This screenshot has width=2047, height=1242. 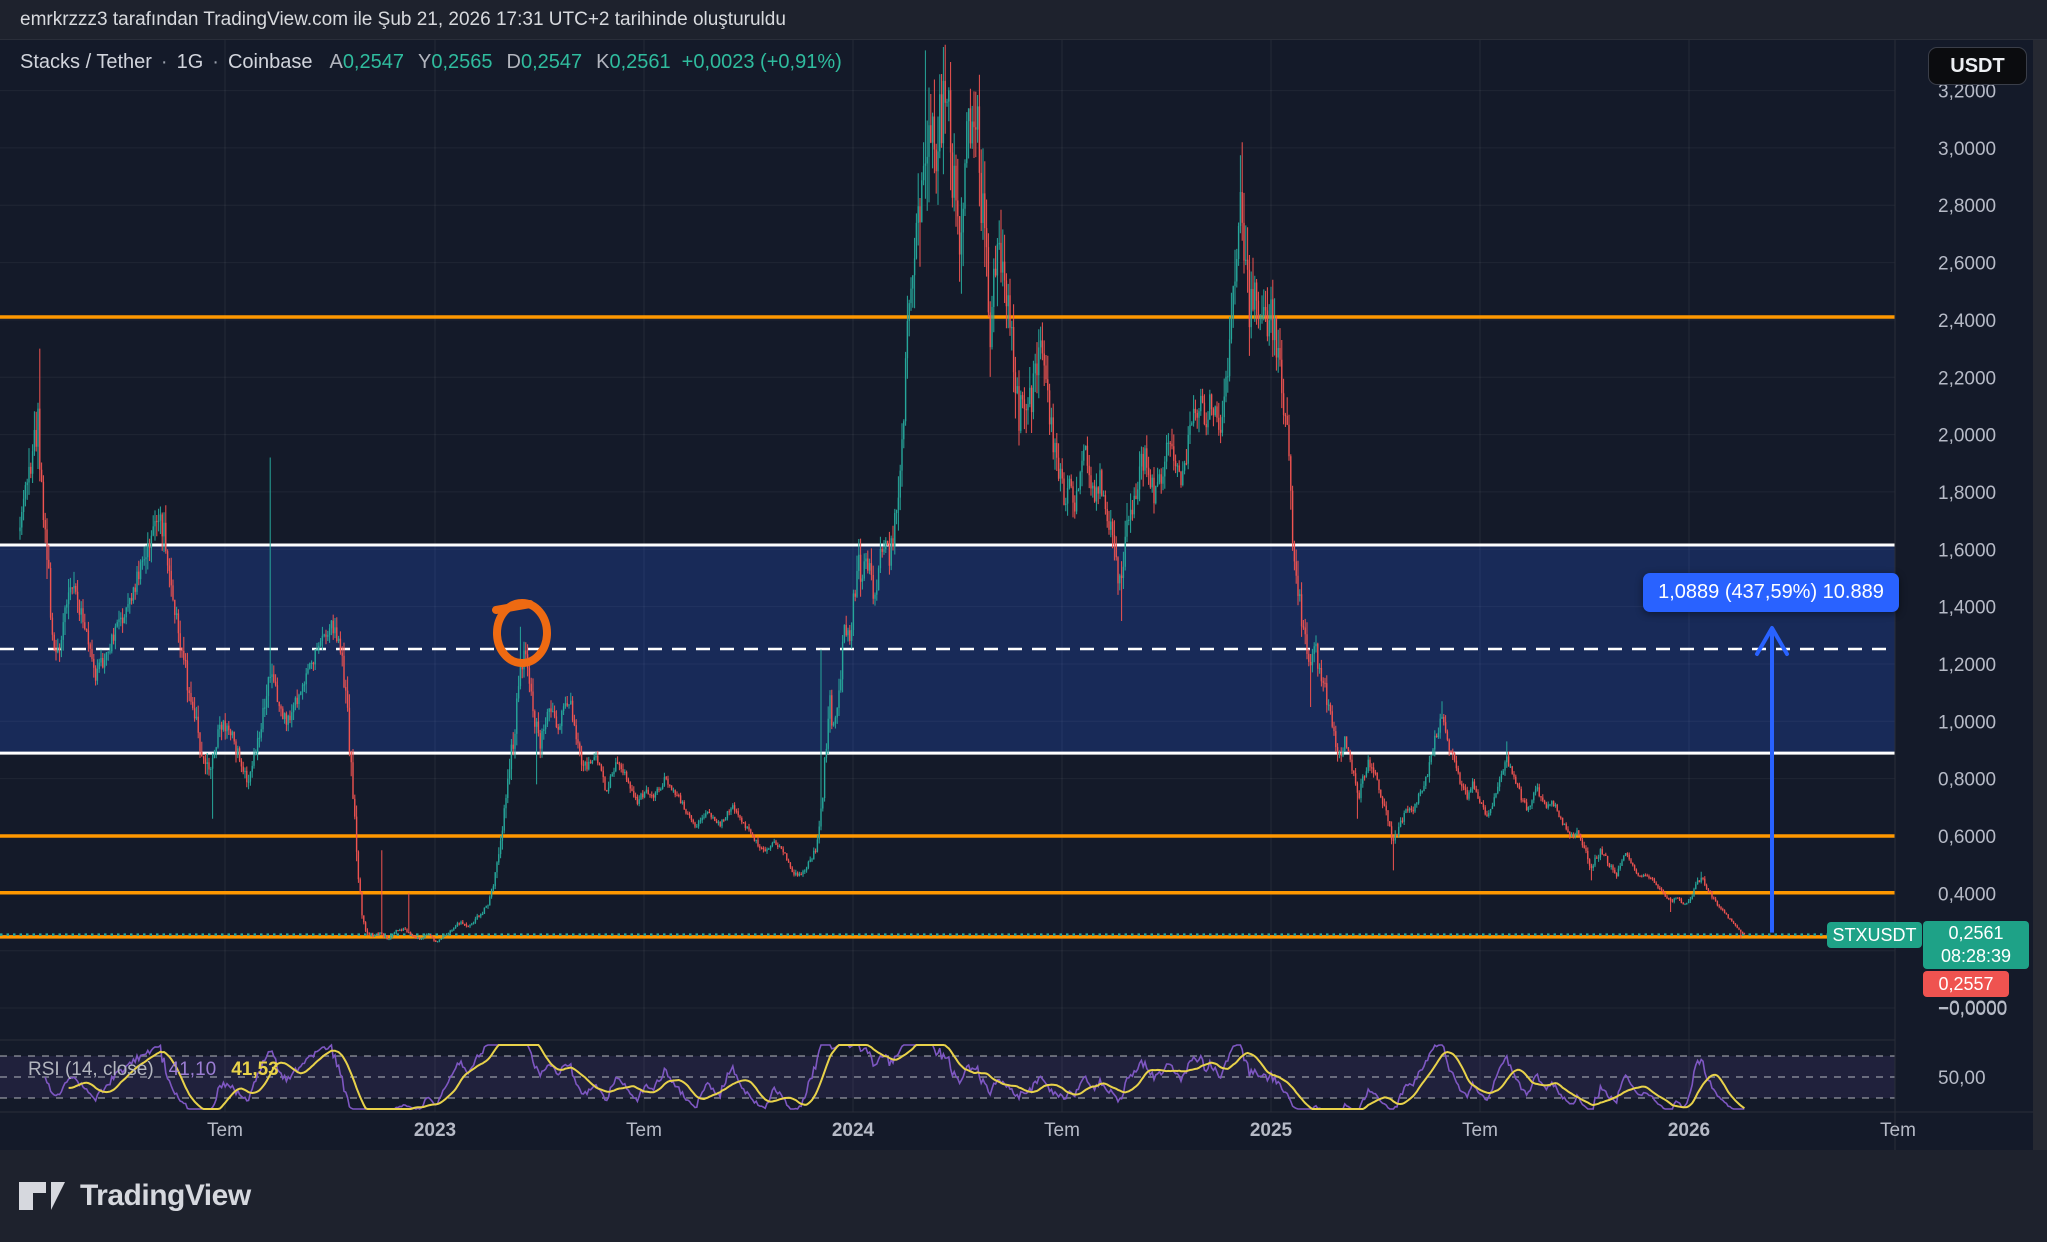 What do you see at coordinates (761, 62) in the screenshot?
I see `change-value: +0,0023 (+0,91%)` at bounding box center [761, 62].